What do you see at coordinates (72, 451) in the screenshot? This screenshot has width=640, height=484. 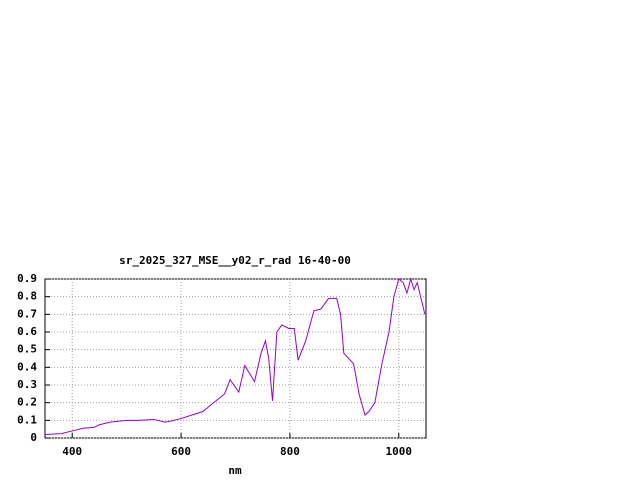 I see `x-tick-label: 400` at bounding box center [72, 451].